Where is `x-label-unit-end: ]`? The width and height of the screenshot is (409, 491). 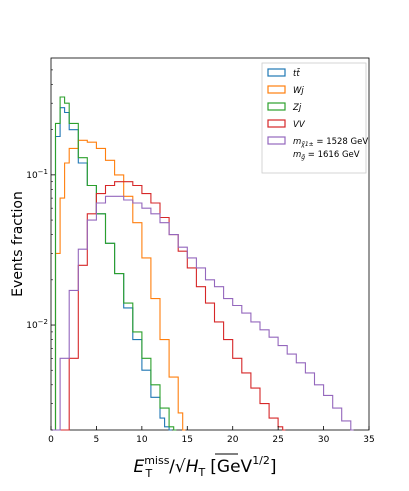 x-label-unit-end: ] is located at coordinates (273, 467).